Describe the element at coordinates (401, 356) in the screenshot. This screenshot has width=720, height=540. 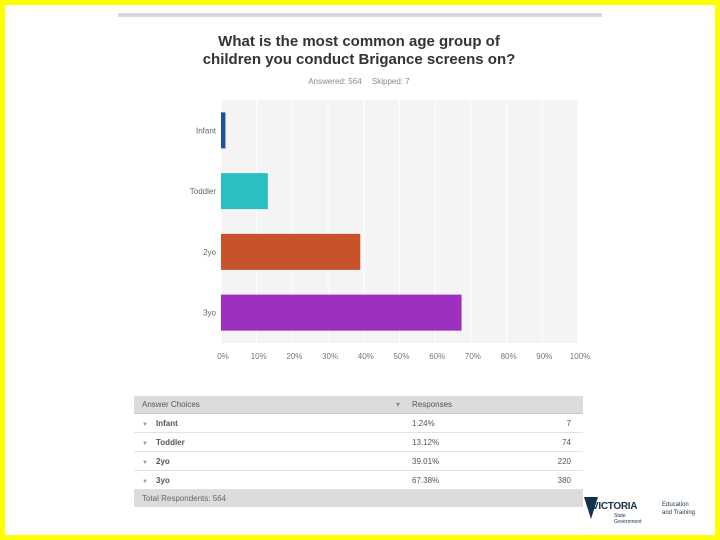
I see `x-tick-label: 50%` at that location.